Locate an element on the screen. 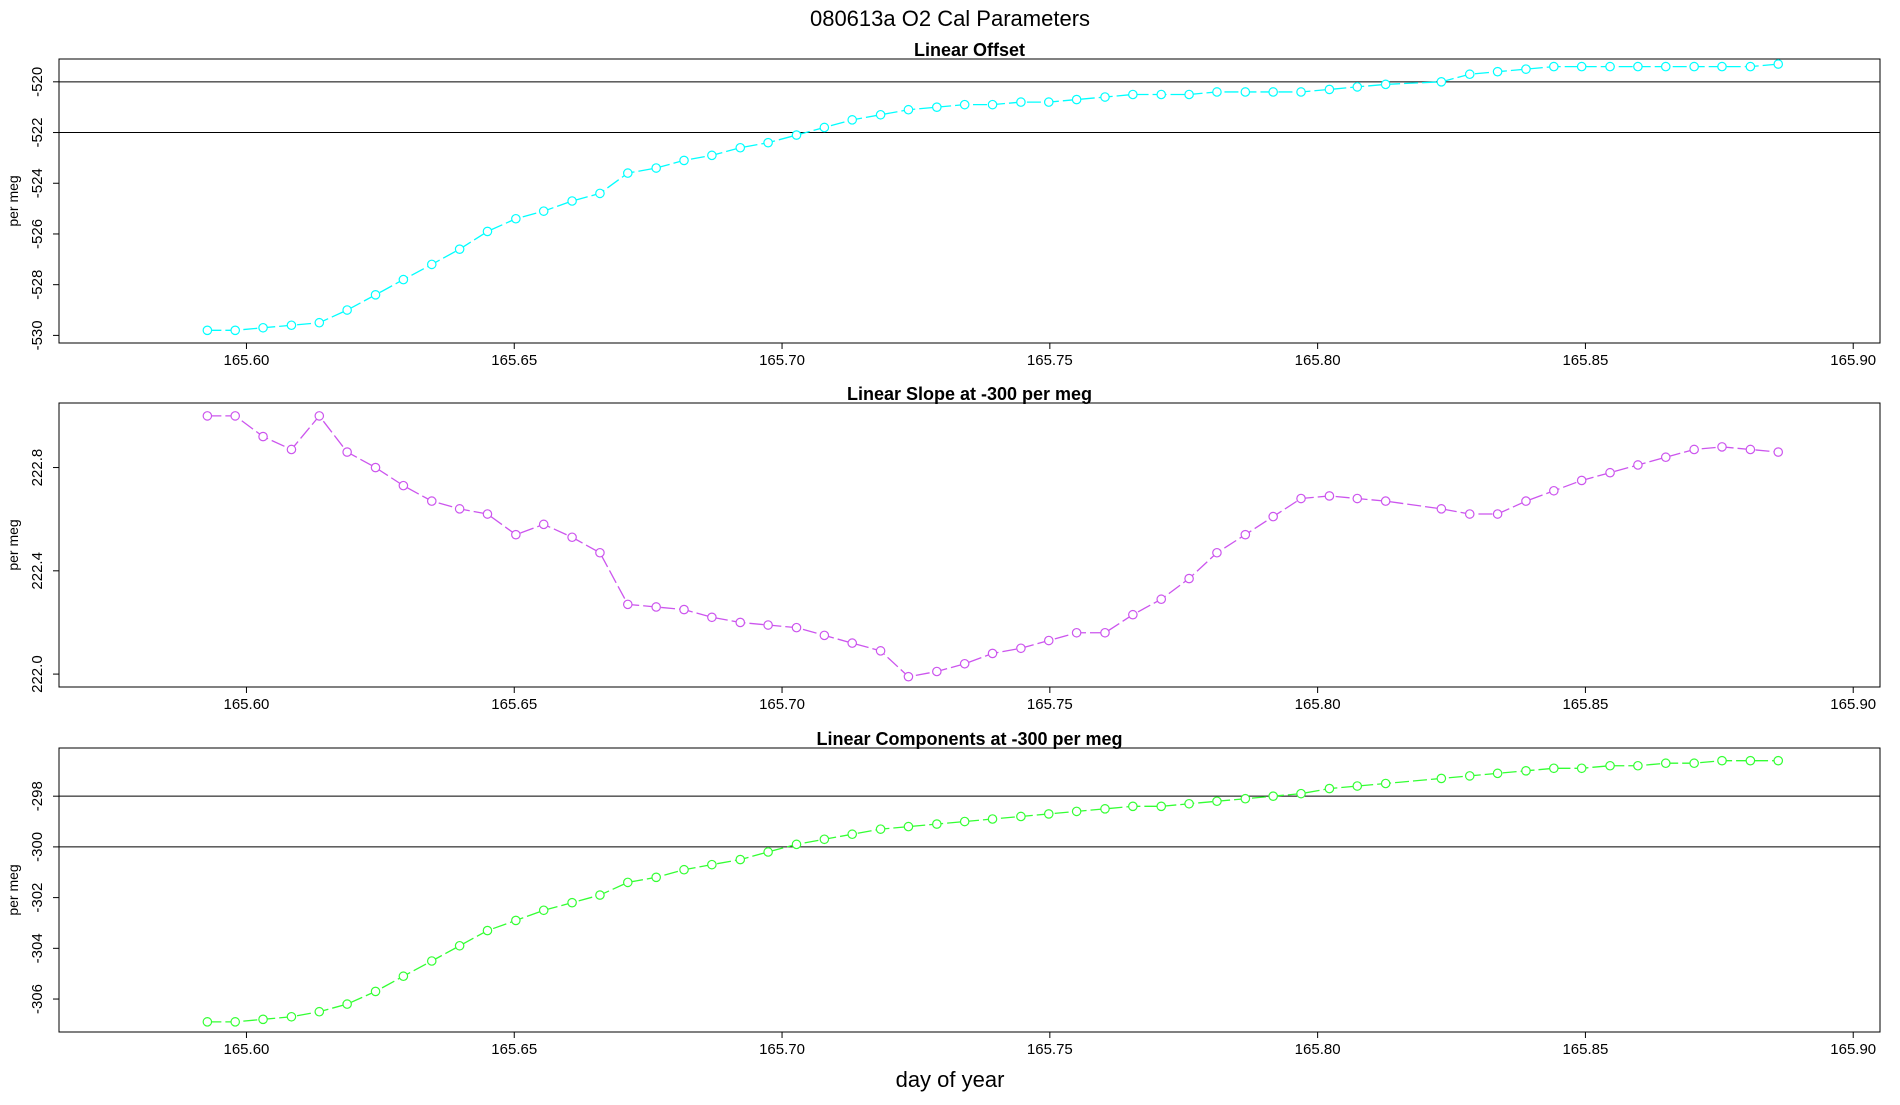 This screenshot has height=1105, width=1900. y-tick-label: 222.0 is located at coordinates (37, 674).